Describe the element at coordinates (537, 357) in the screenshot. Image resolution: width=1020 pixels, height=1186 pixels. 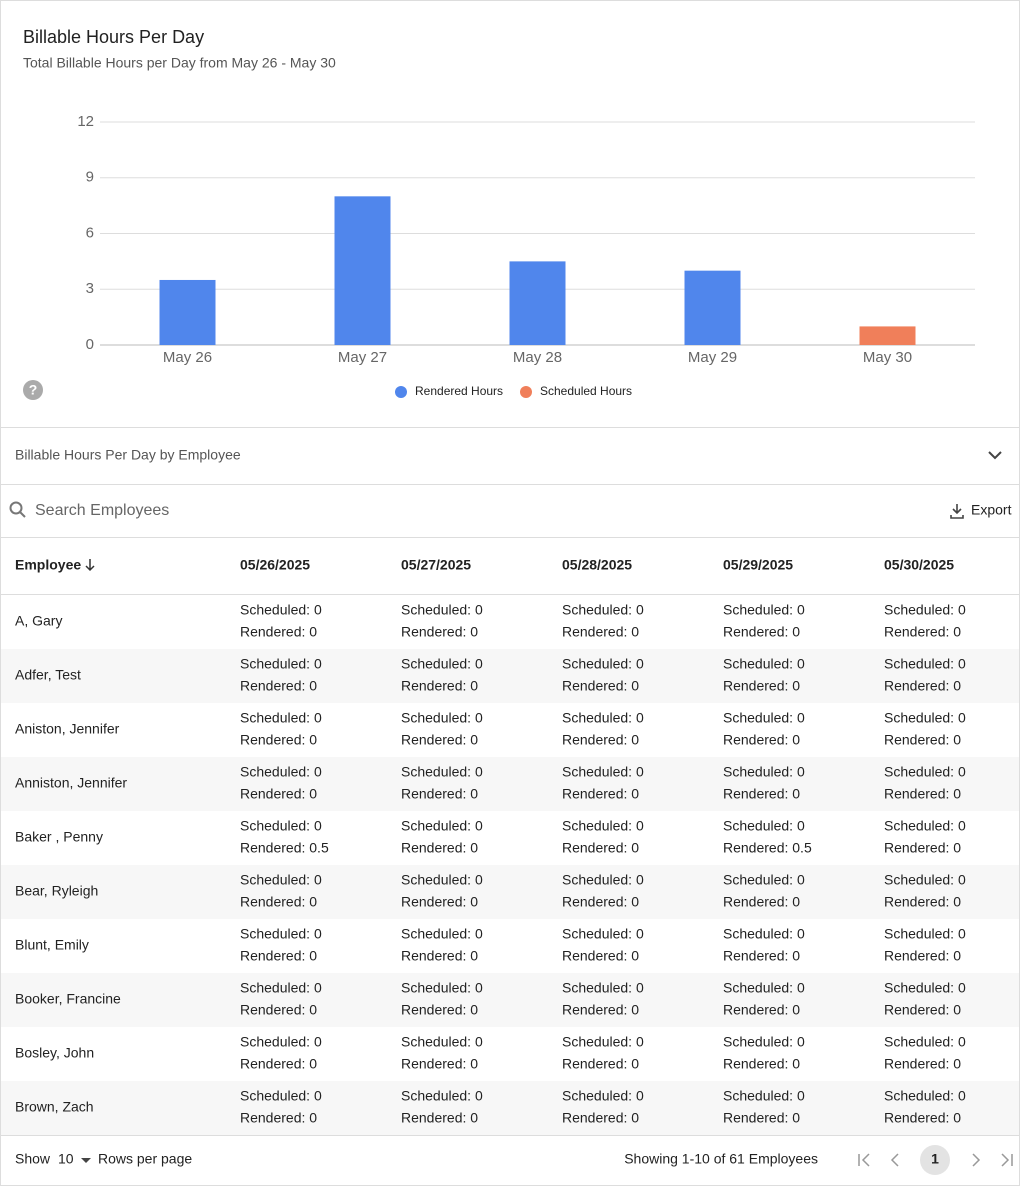
I see `x-tick-label: May 28` at that location.